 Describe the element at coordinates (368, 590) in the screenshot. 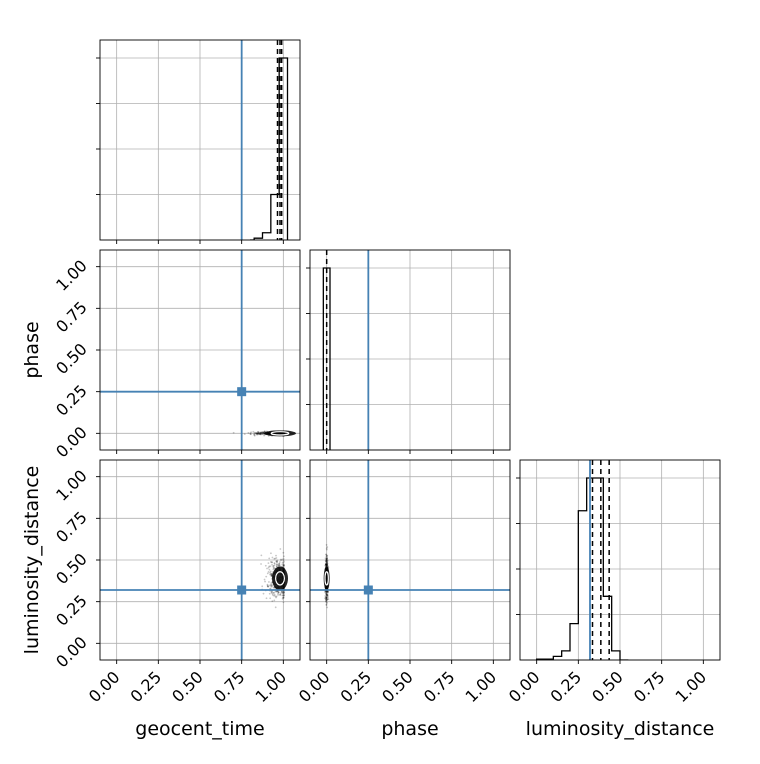

I see `truth-marker` at that location.